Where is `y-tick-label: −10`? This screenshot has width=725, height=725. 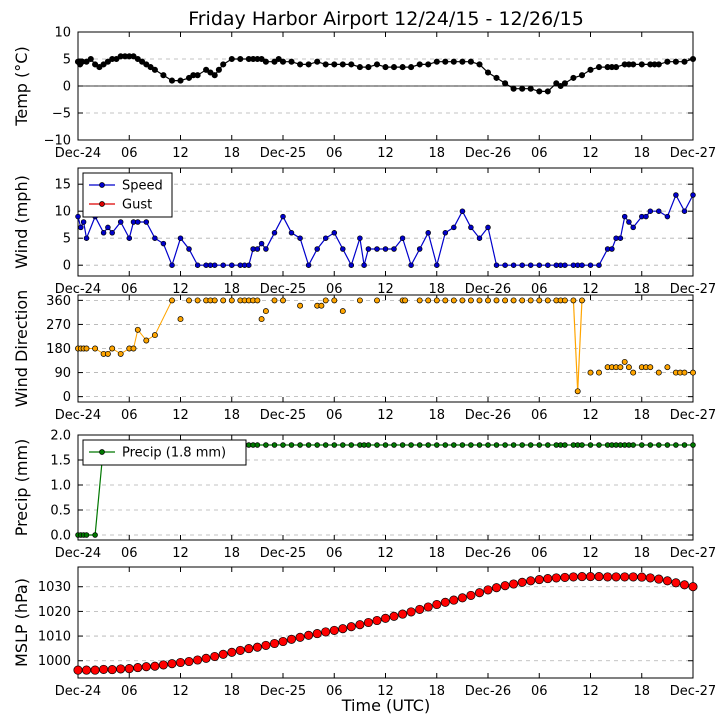 y-tick-label: −10 is located at coordinates (57, 141).